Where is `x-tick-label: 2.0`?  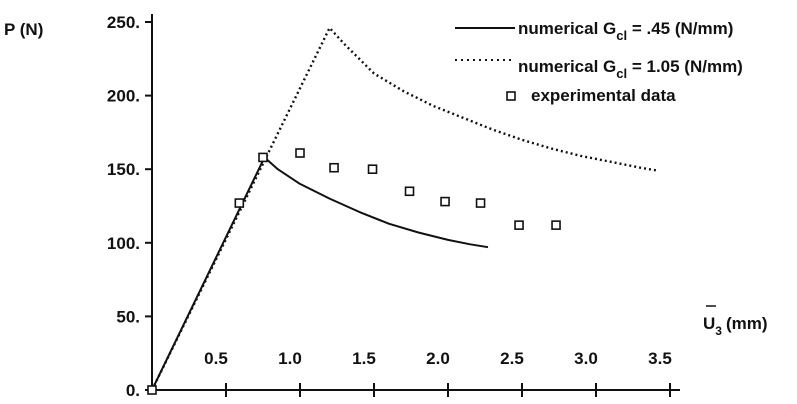 x-tick-label: 2.0 is located at coordinates (438, 358).